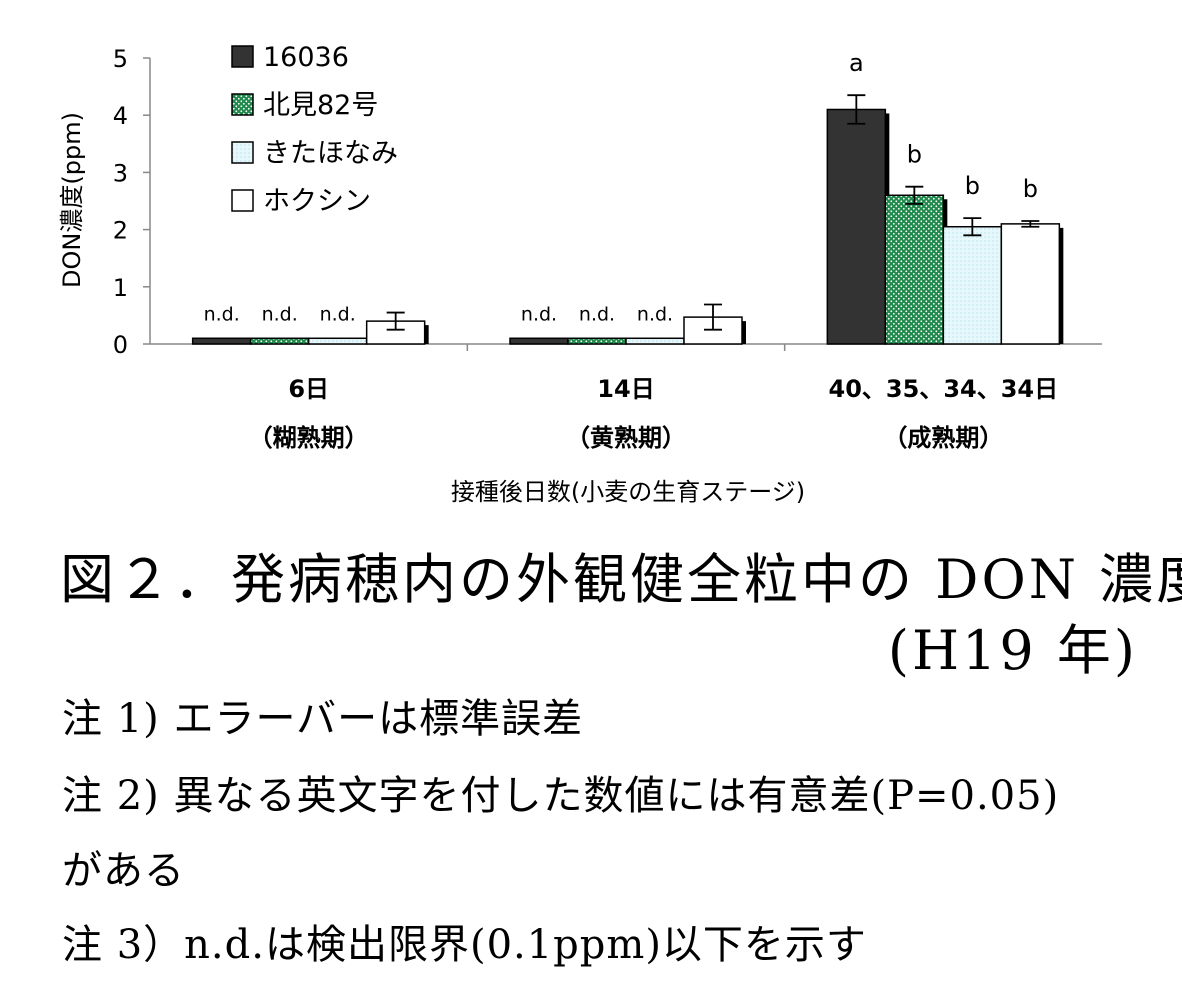  I want to click on figure-caption: 図２．発病穂内の外観健全粒中の DON 濃度, so click(621, 579).